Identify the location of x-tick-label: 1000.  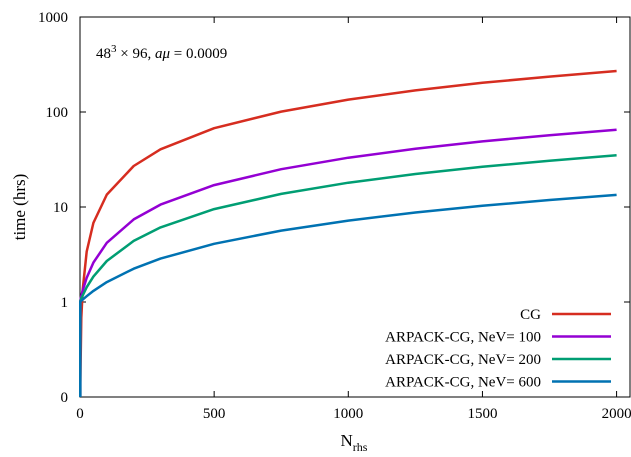
(348, 414).